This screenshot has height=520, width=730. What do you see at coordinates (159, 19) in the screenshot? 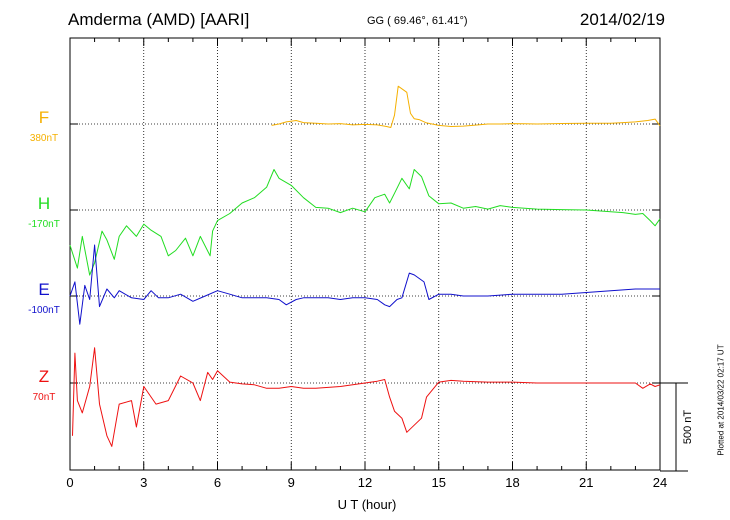
I see `station-title: Amderma (AMD) [AARI]` at bounding box center [159, 19].